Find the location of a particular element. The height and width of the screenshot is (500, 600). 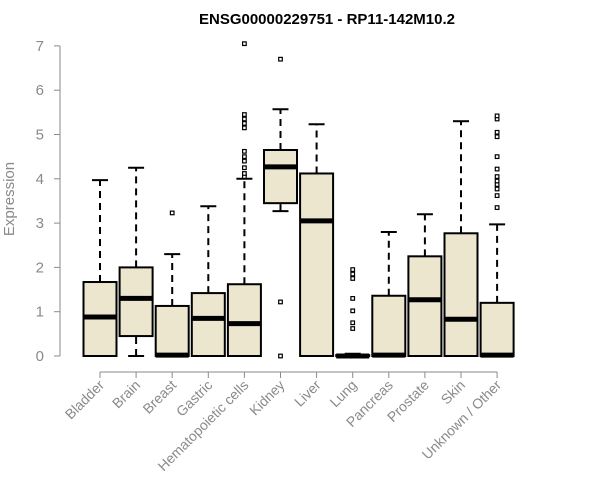

chart-title: ENSG00000229751 - RP11-142M10.2 is located at coordinates (327, 19).